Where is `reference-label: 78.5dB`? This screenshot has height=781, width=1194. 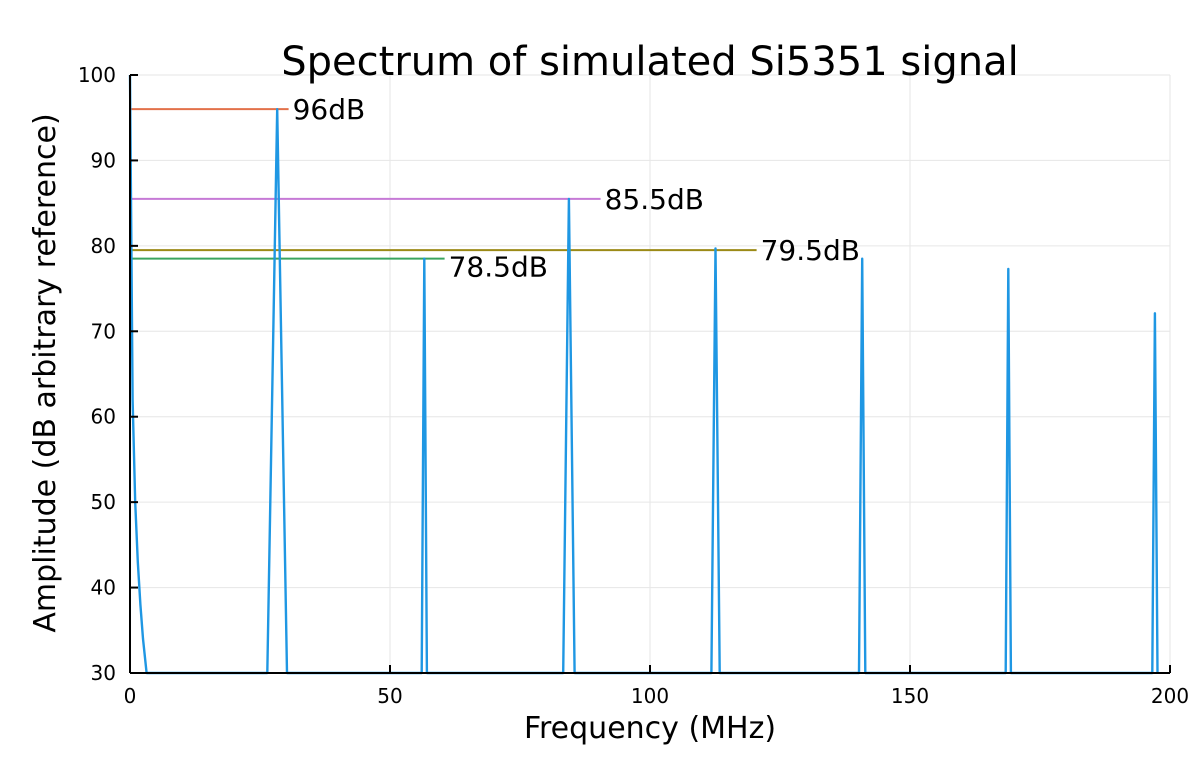 reference-label: 78.5dB is located at coordinates (498, 267).